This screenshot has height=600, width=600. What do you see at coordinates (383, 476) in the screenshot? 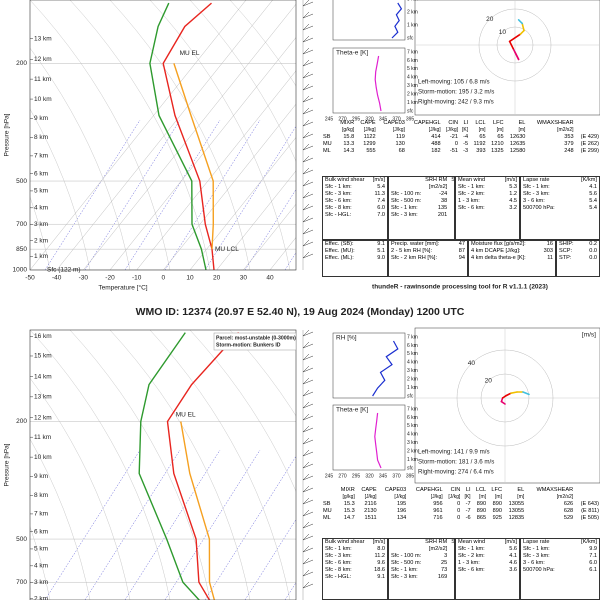
I see `mini-x-tick: 345` at bounding box center [383, 476].